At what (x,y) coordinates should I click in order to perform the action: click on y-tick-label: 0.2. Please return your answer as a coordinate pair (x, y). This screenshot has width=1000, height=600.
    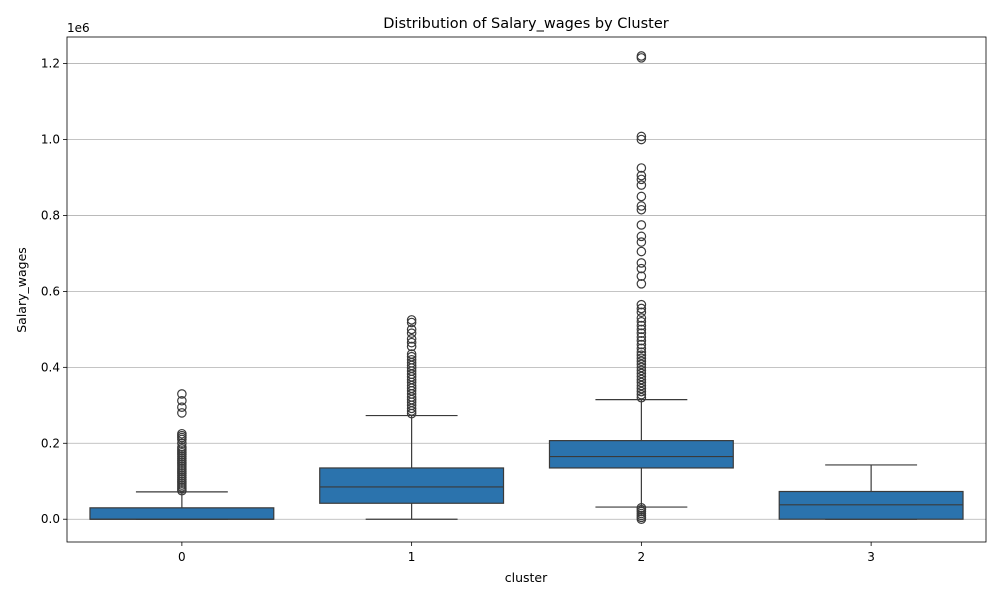
    Looking at the image, I should click on (50, 443).